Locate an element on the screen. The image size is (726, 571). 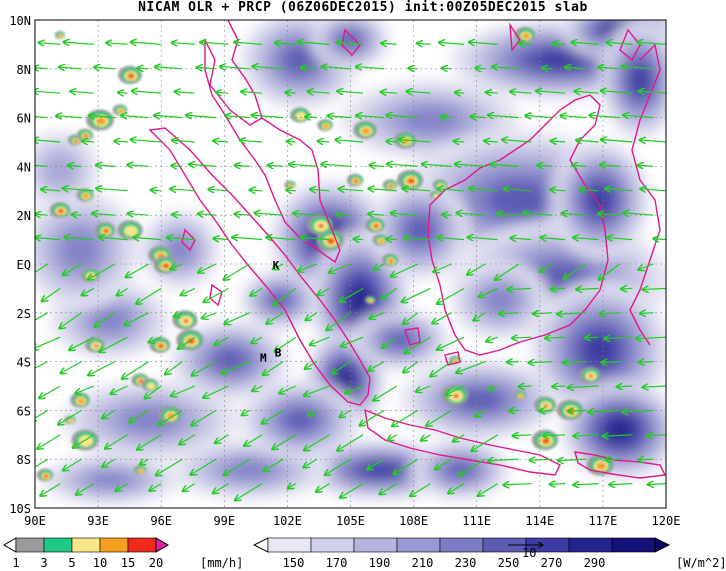
latitude-label: 10S is located at coordinates (20, 509).